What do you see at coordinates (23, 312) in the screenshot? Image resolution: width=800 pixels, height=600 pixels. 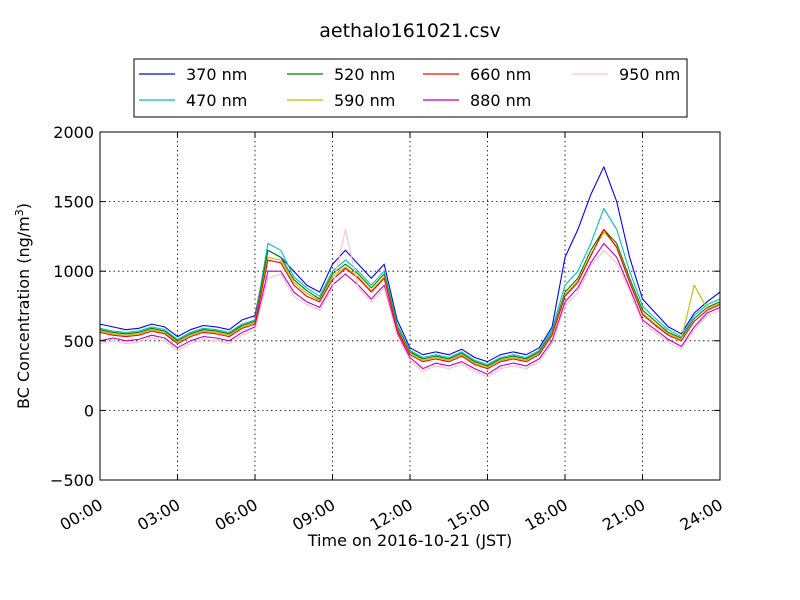 I see `y-axis-label-main: BC Concentration (ng/m` at bounding box center [23, 312].